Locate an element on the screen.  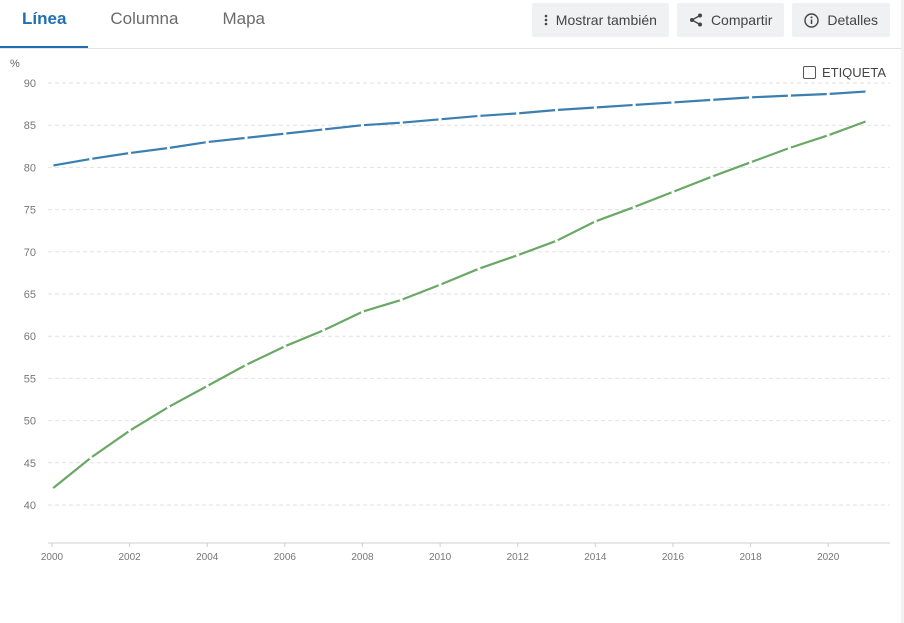
tab-map: Mapa is located at coordinates (243, 18).